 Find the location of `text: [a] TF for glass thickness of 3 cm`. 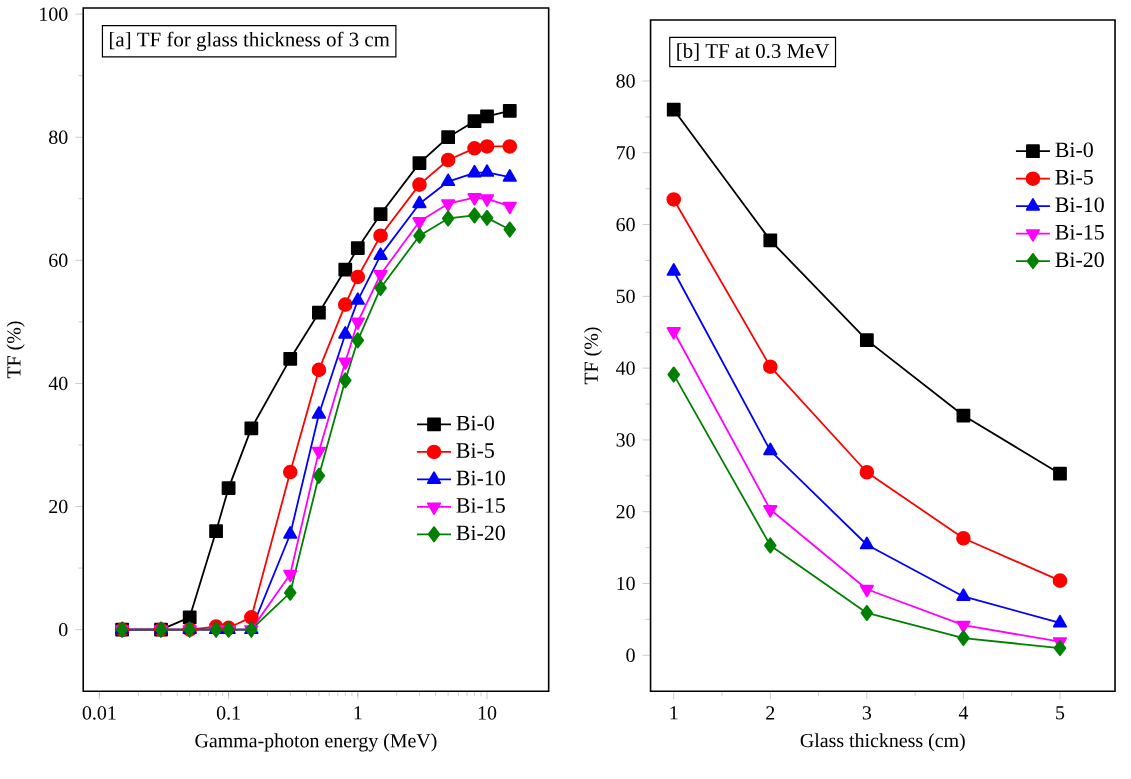

text: [a] TF for glass thickness of 3 cm is located at coordinates (249, 41).